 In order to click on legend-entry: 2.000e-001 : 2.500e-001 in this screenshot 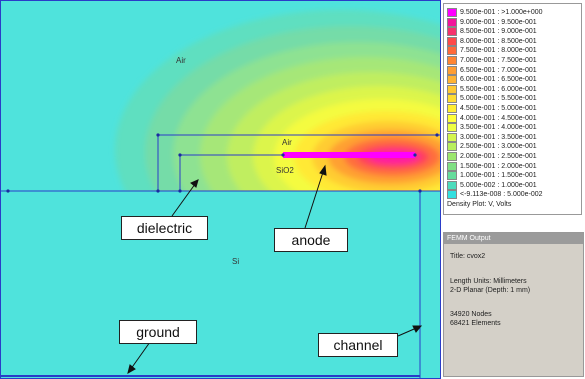, I will do `click(514, 156)`.